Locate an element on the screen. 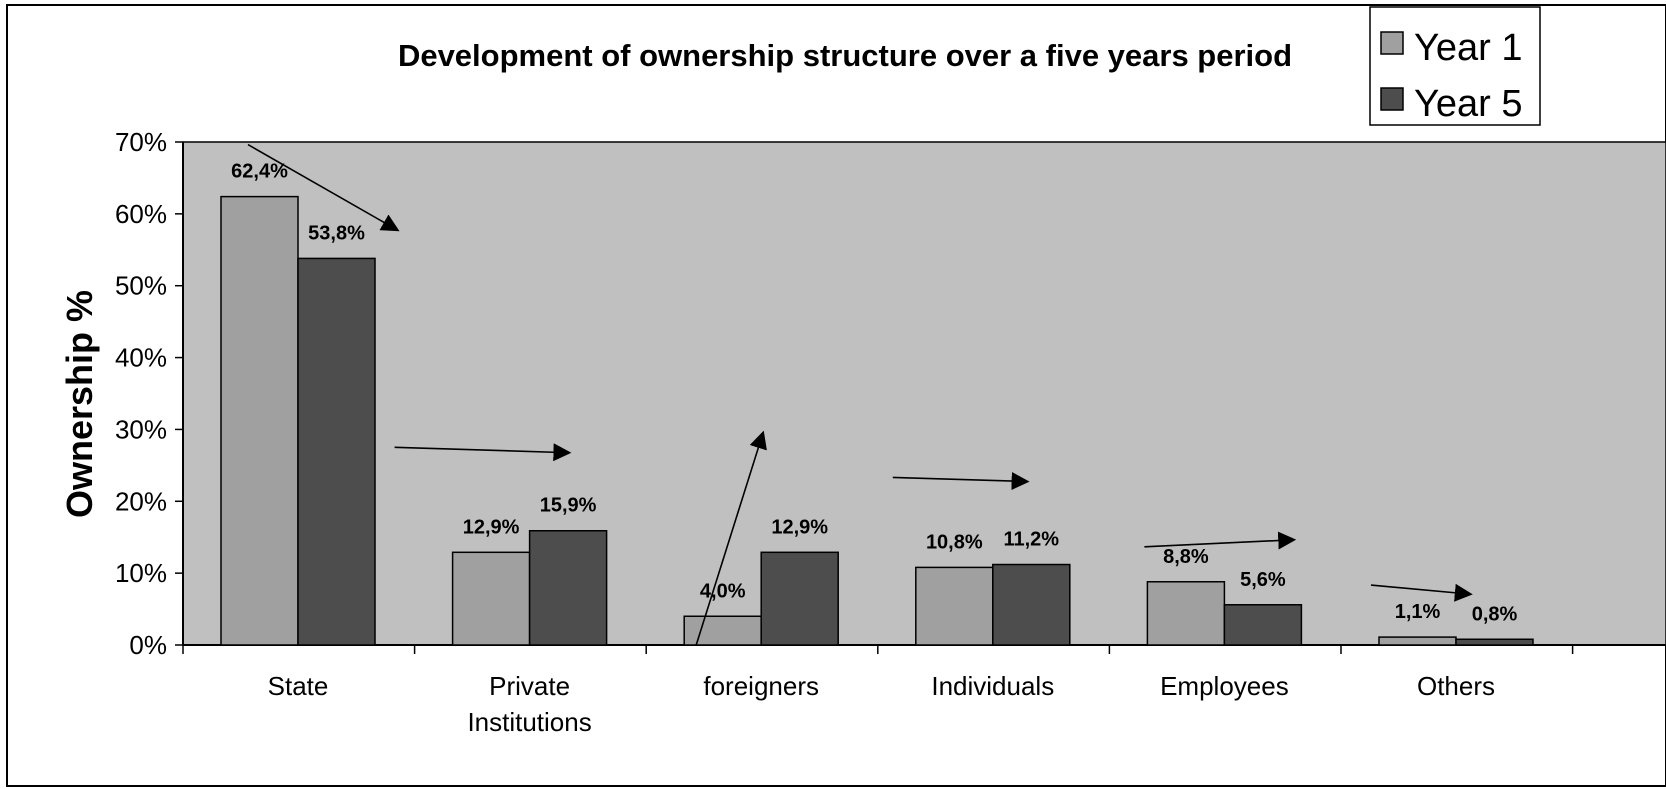  x-category-label: Institutions is located at coordinates (529, 722).